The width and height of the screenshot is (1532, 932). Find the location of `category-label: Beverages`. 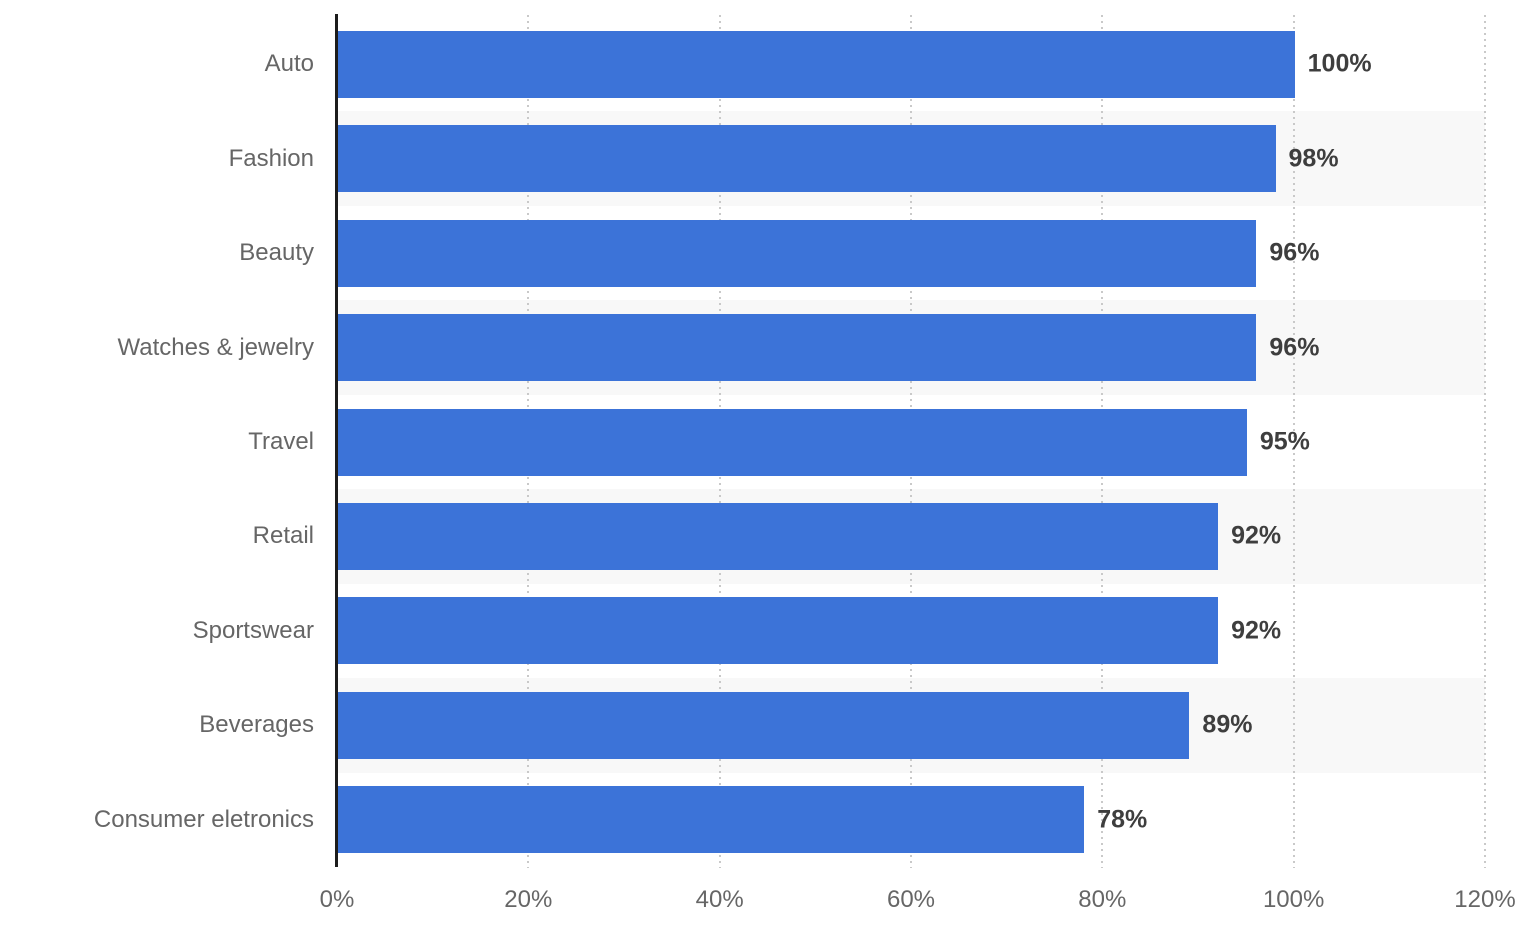

category-label: Beverages is located at coordinates (256, 725).